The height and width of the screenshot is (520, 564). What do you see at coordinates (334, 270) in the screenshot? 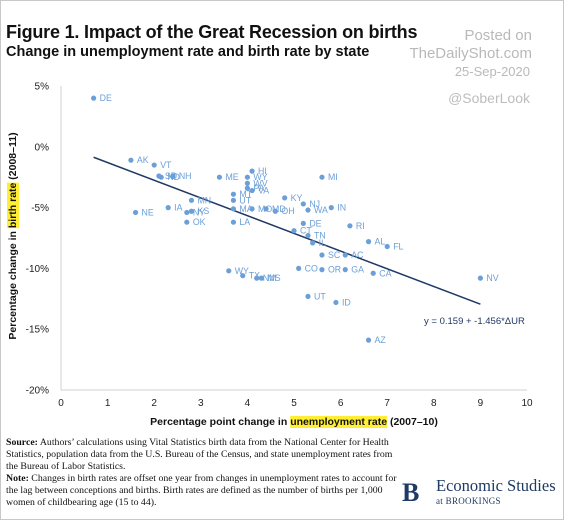
I see `point-label: OR` at bounding box center [334, 270].